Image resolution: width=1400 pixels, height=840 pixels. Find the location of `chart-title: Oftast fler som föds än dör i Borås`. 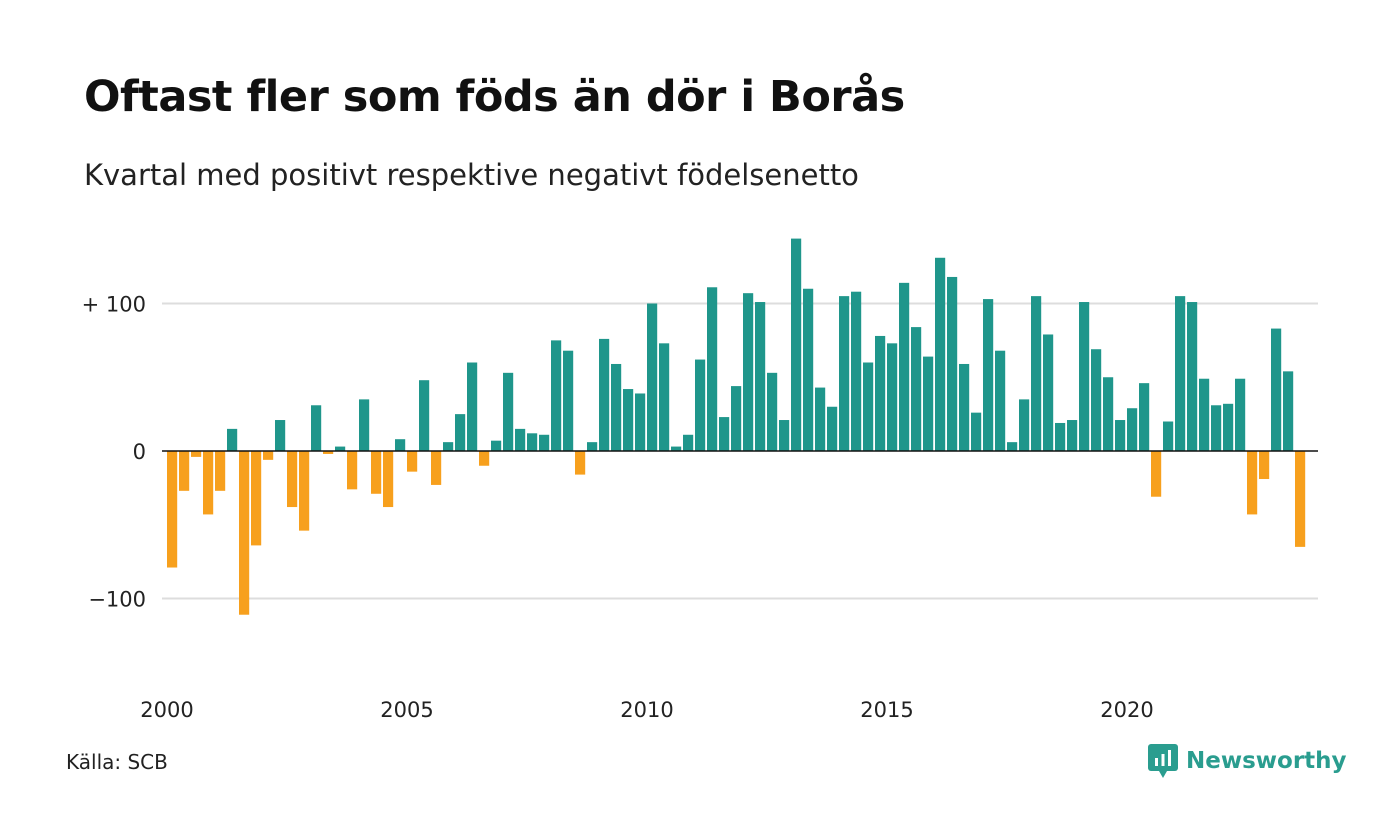

chart-title: Oftast fler som föds än dör i Borås is located at coordinates (494, 97).